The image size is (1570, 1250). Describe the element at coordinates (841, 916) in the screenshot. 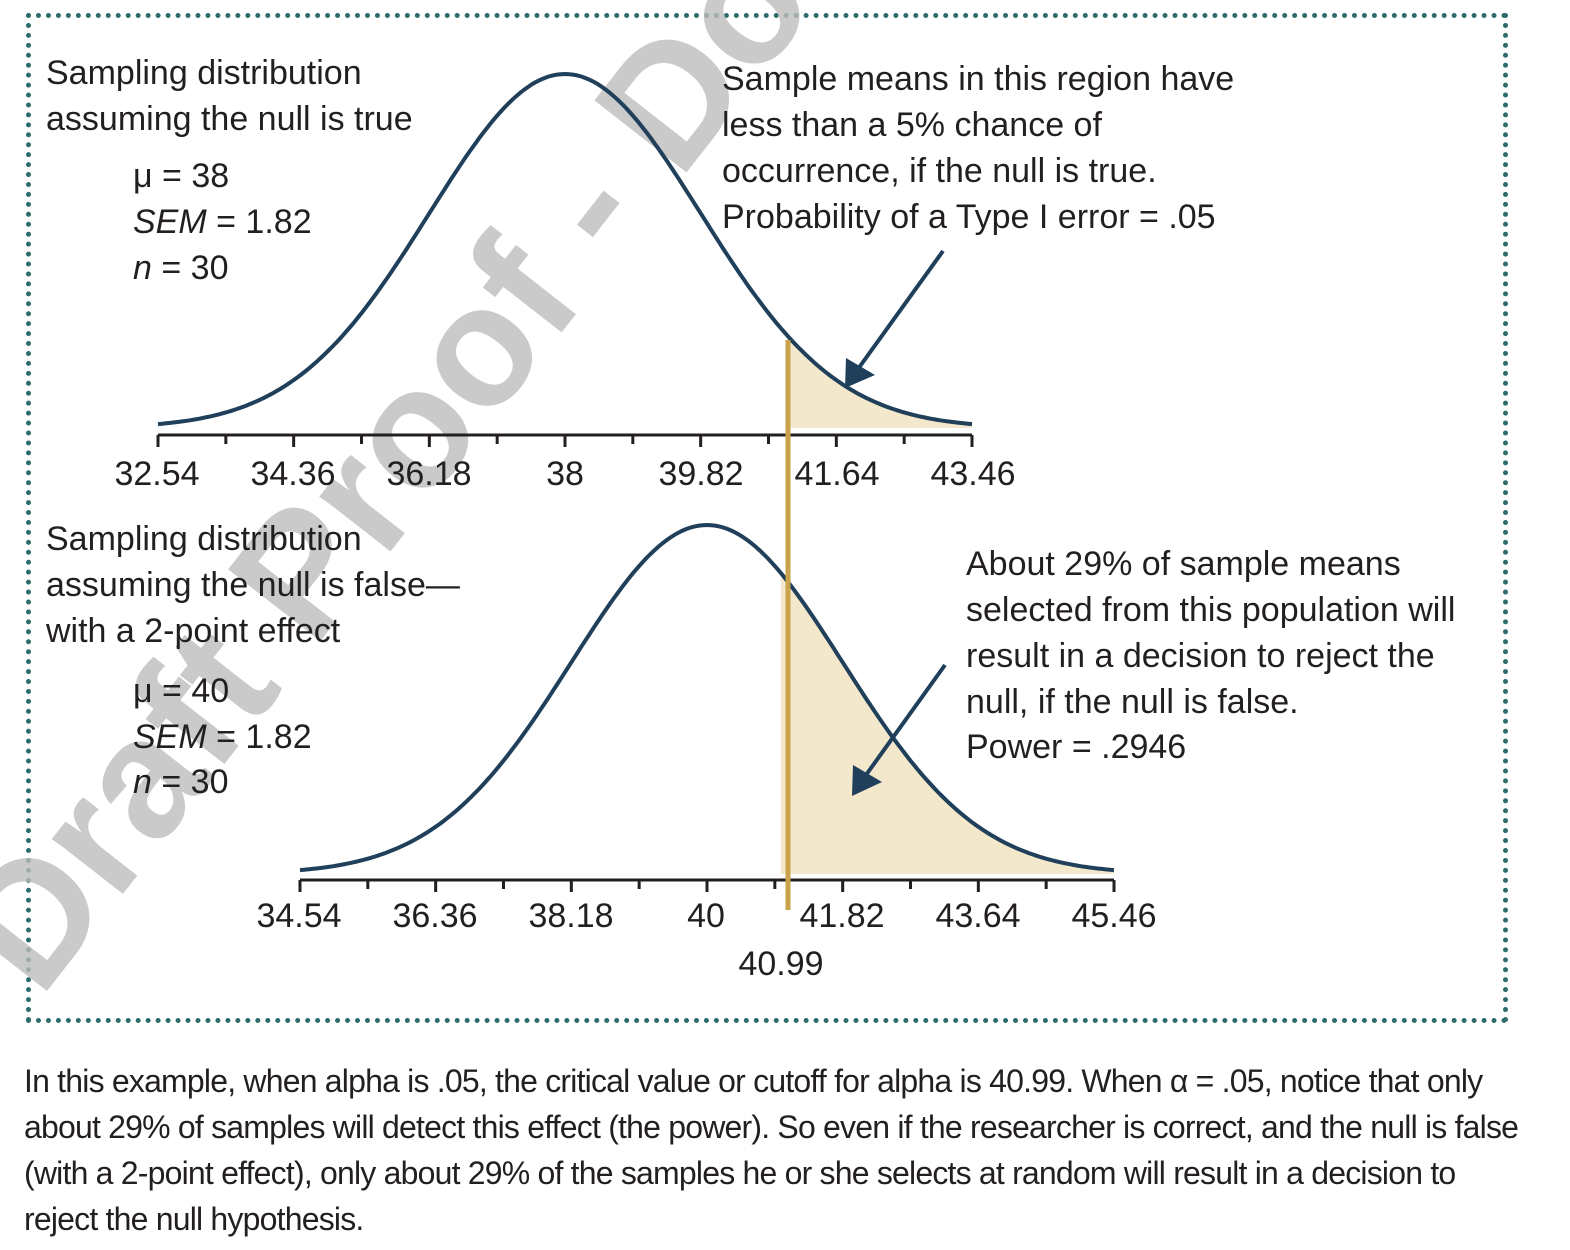

I see `bottom-tick-label: 41.82` at that location.